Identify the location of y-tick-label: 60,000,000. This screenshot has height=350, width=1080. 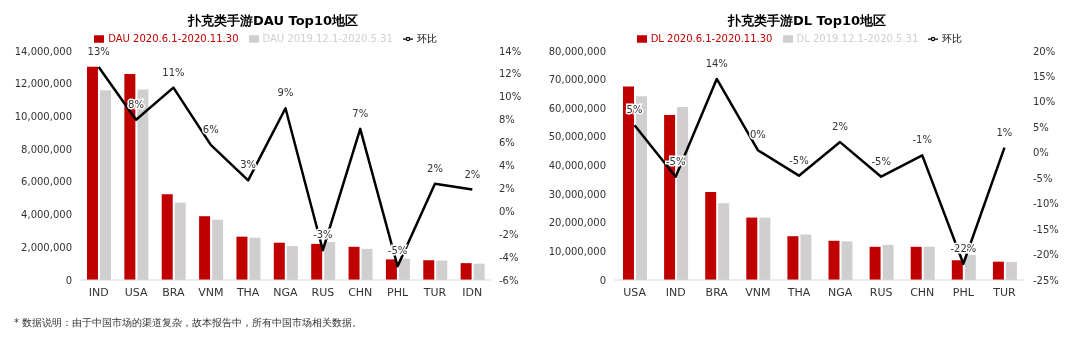
(577, 108).